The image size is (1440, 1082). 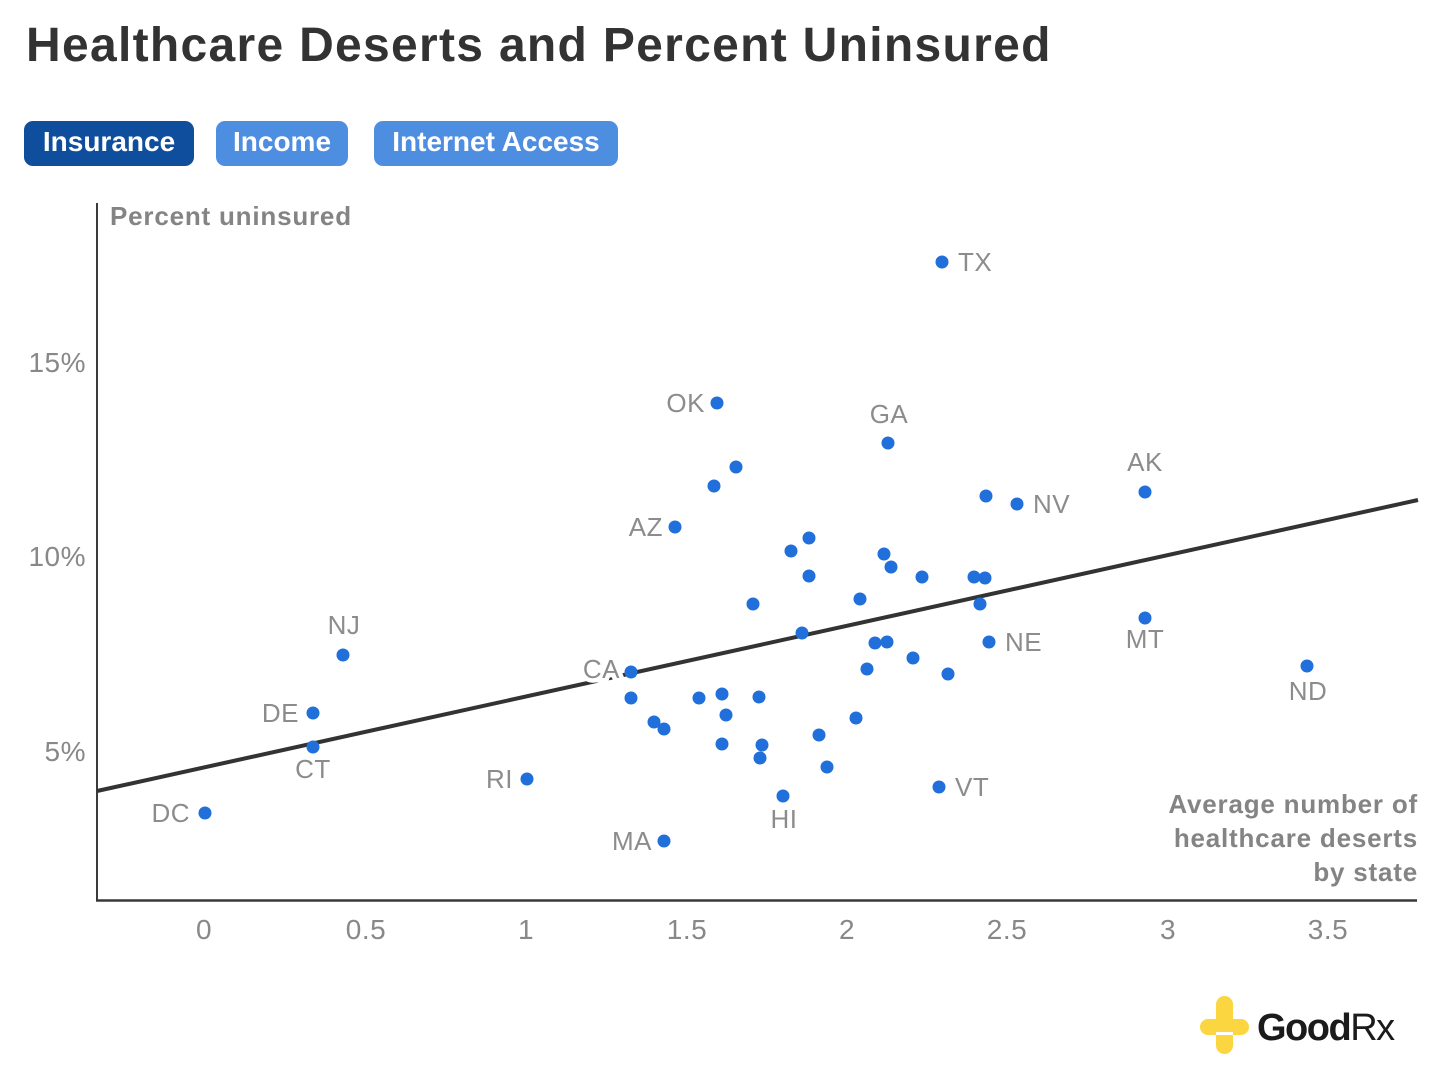 I want to click on svg-text: 1.5, so click(x=687, y=929).